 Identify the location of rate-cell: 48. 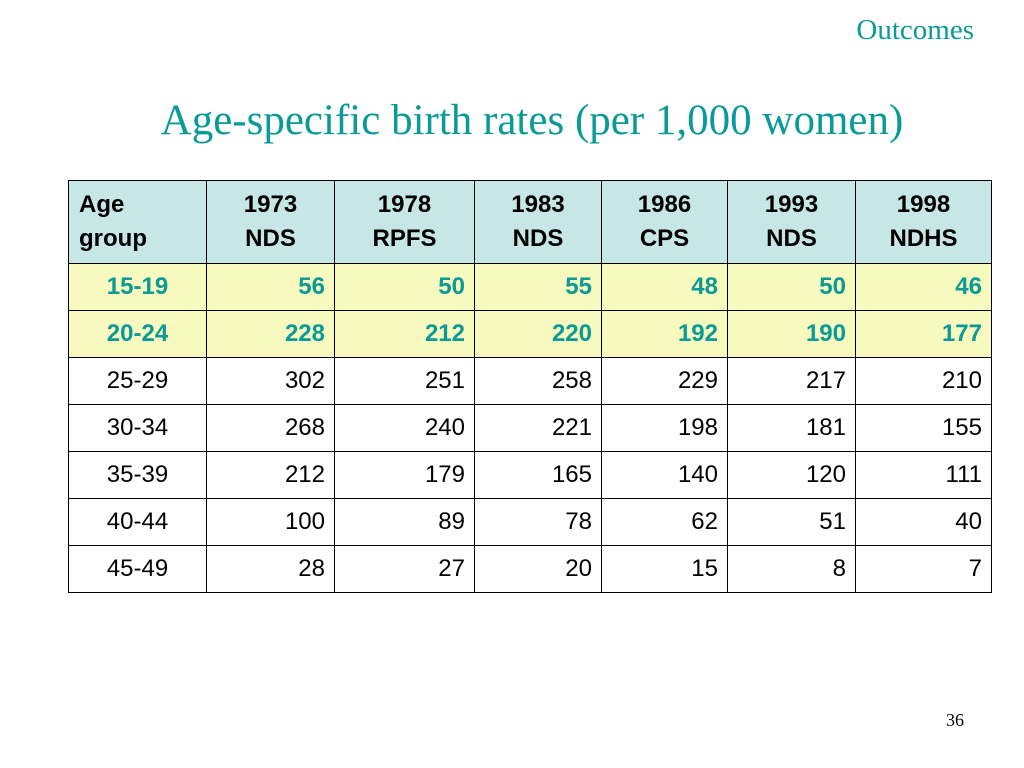
(664, 287).